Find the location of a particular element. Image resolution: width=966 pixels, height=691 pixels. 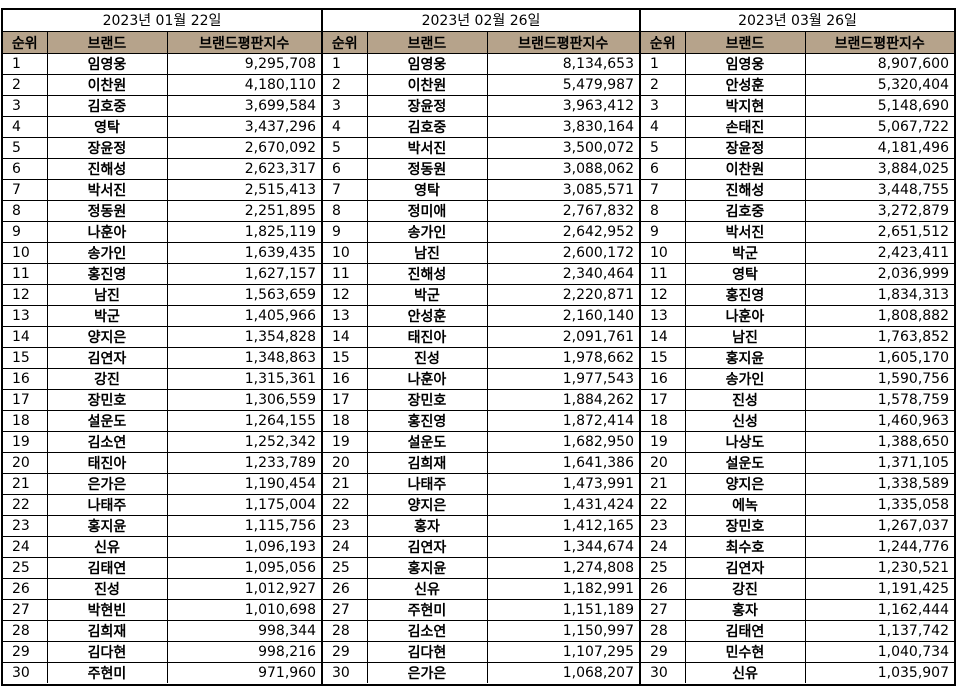

brand-cell: 정동원 is located at coordinates (107, 211).